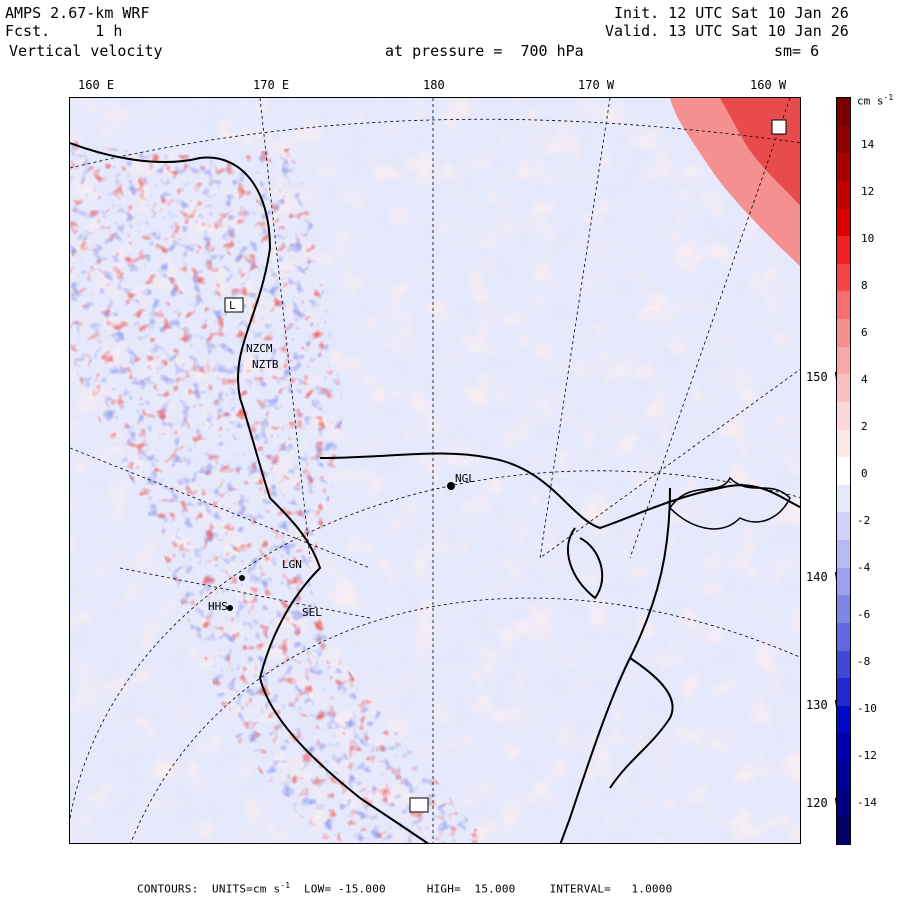  Describe the element at coordinates (451, 486) in the screenshot. I see `station-ngl-marker` at that location.